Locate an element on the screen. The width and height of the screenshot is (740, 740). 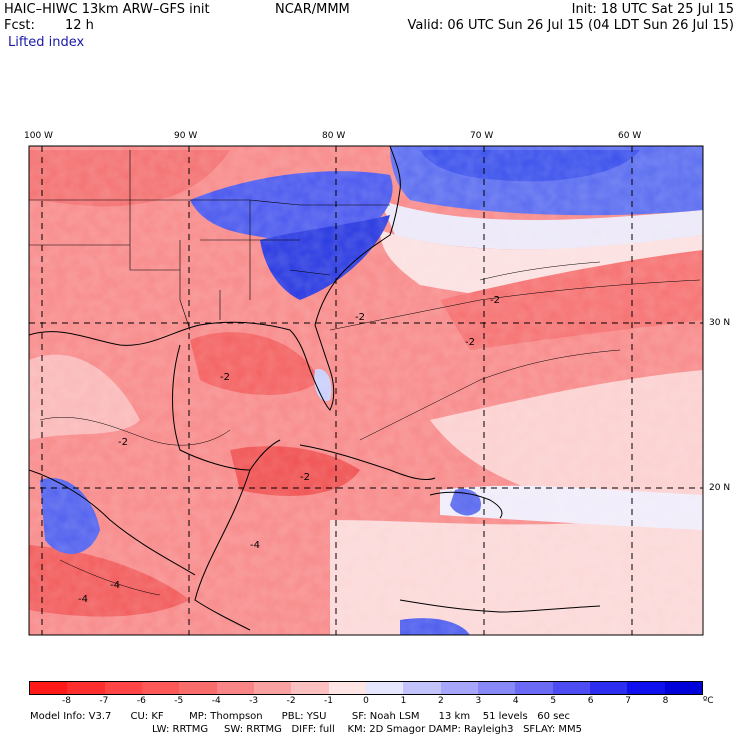
colorbar-tick-label: -2 is located at coordinates (291, 701).